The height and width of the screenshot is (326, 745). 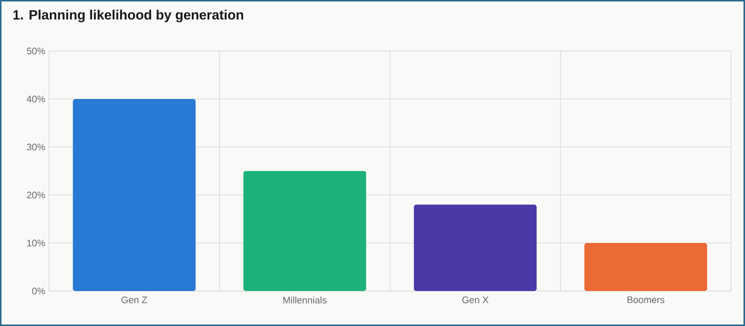 I want to click on y-tick-label: 0%, so click(x=39, y=291).